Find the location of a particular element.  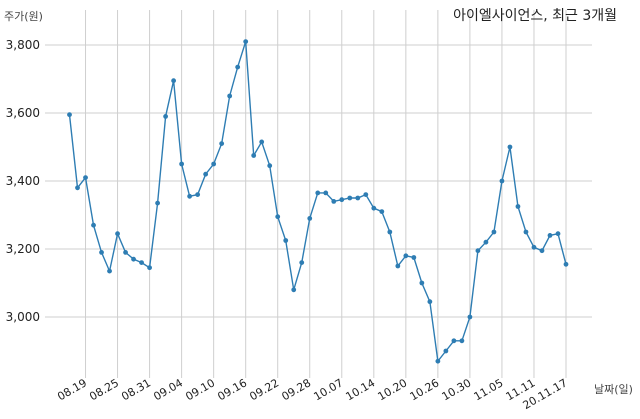

x-tick-label: 09.16 is located at coordinates (232, 389).